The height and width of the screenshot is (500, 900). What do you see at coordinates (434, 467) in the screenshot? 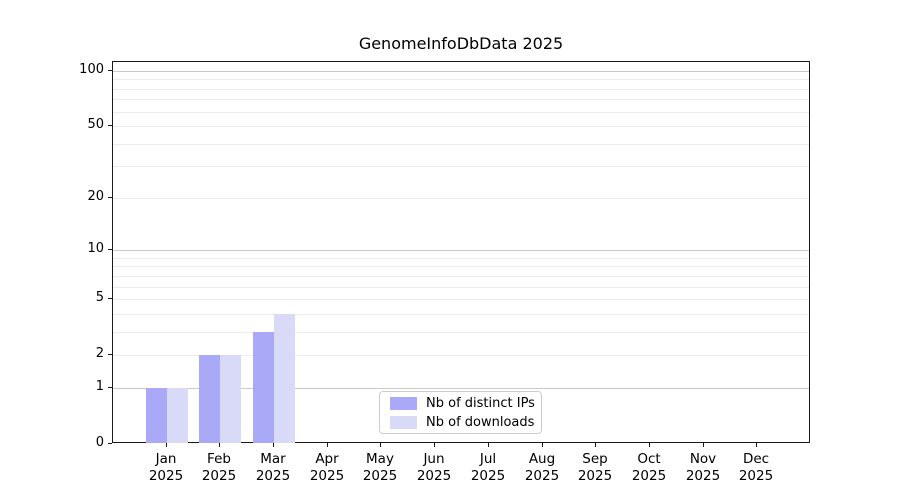
I see `x-tick-label-jun: Jun 2025` at bounding box center [434, 467].